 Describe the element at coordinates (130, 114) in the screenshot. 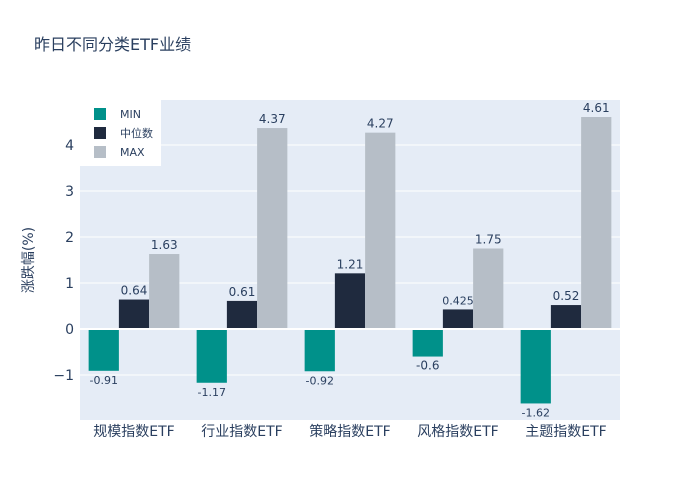

I see `legend-label: MIN` at that location.